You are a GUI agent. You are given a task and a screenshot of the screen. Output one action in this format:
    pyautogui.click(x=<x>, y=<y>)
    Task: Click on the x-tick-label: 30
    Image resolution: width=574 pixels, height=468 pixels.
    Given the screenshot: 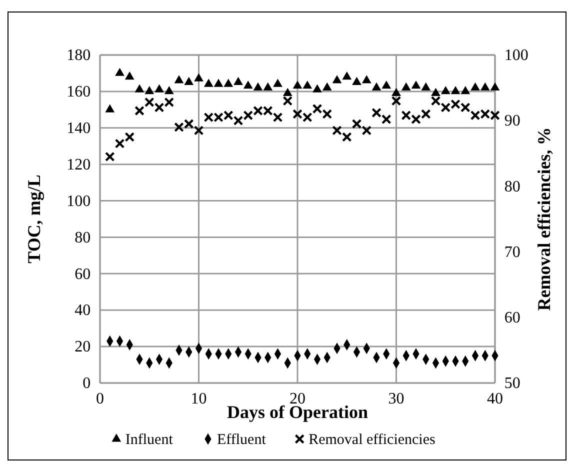 What is the action you would take?
    pyautogui.click(x=396, y=399)
    